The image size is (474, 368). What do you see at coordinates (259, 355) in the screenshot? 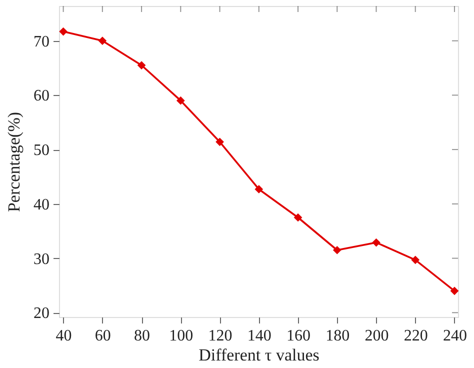
I see `x-axis-title: Different τ values` at bounding box center [259, 355].